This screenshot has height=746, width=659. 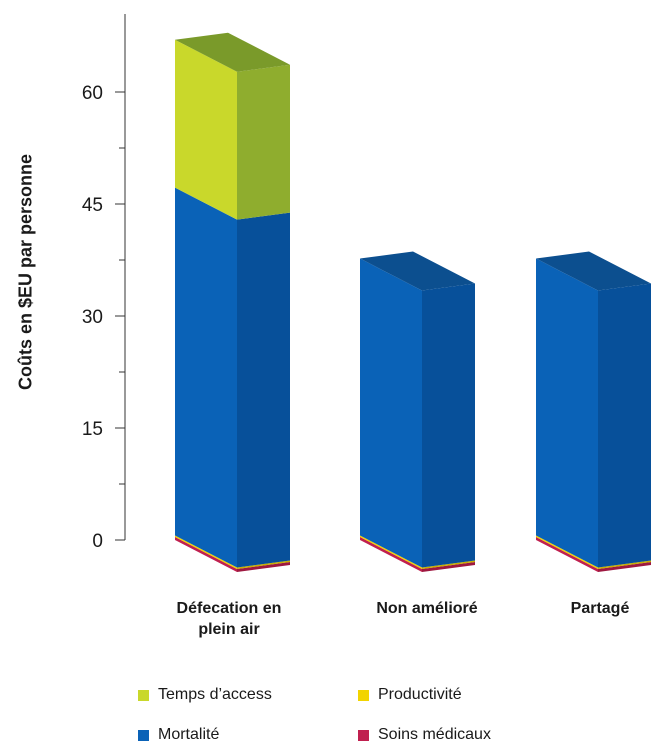 I want to click on legend-label: Mortalité, so click(x=189, y=734).